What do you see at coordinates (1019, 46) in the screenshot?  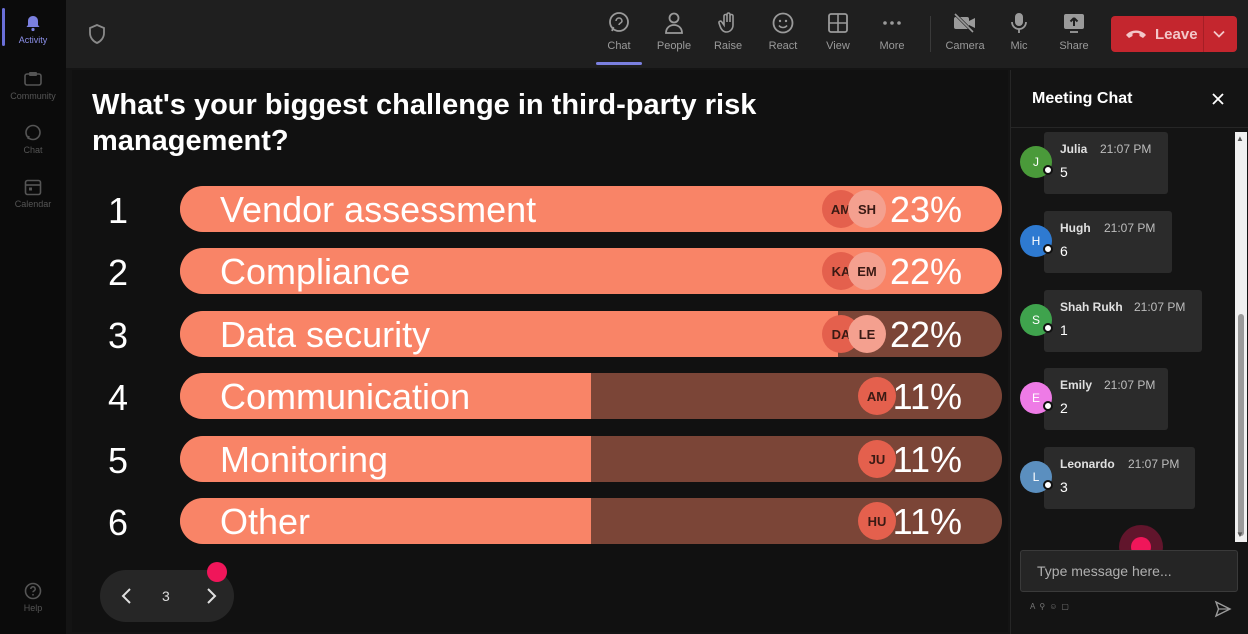 I see `mic-button-label: Mic` at bounding box center [1019, 46].